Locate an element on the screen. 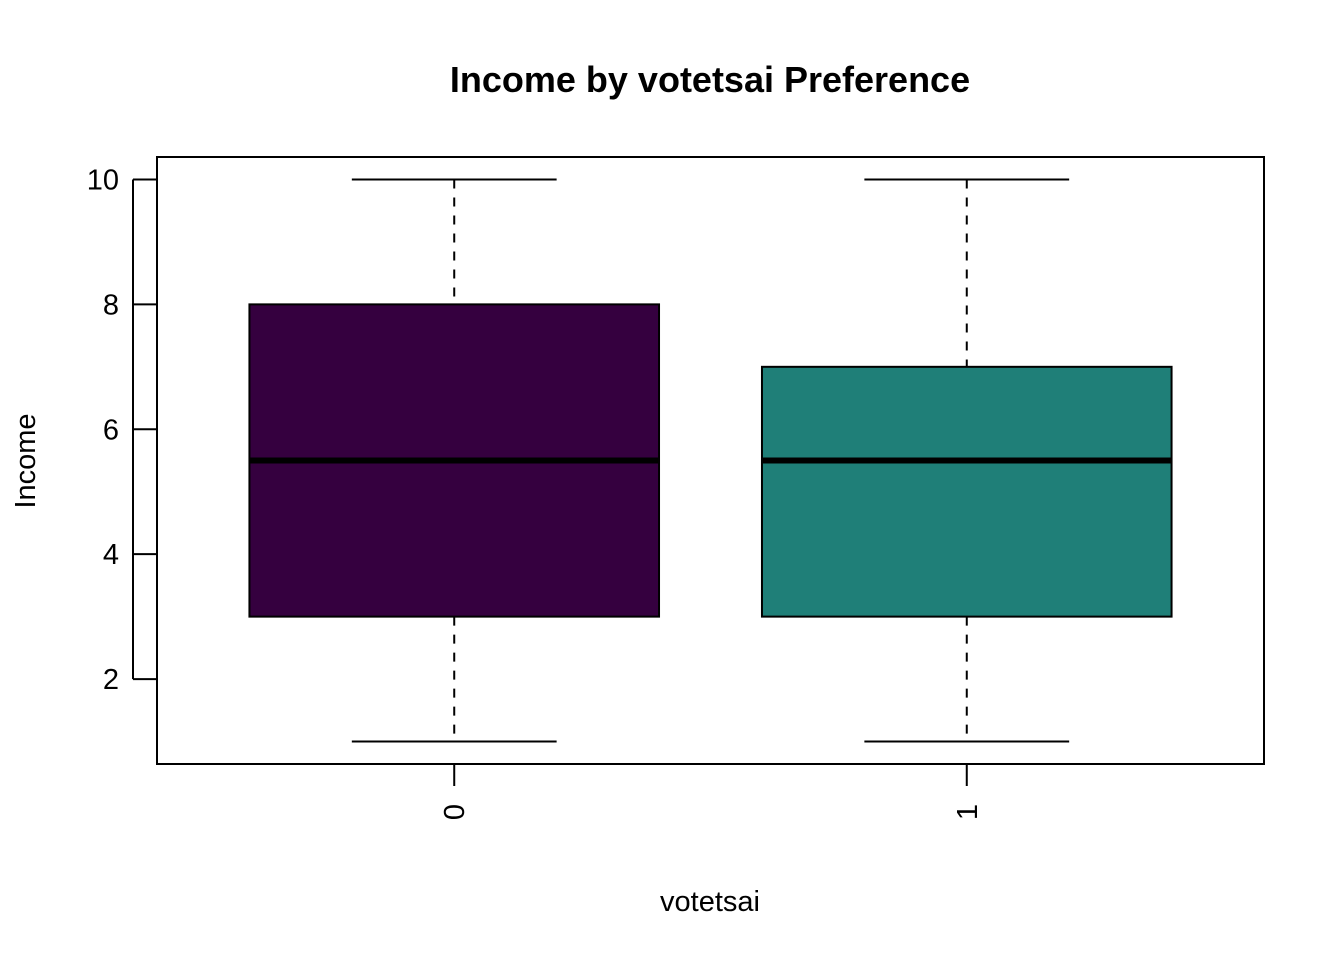  x-tick-label: 0 is located at coordinates (455, 812).